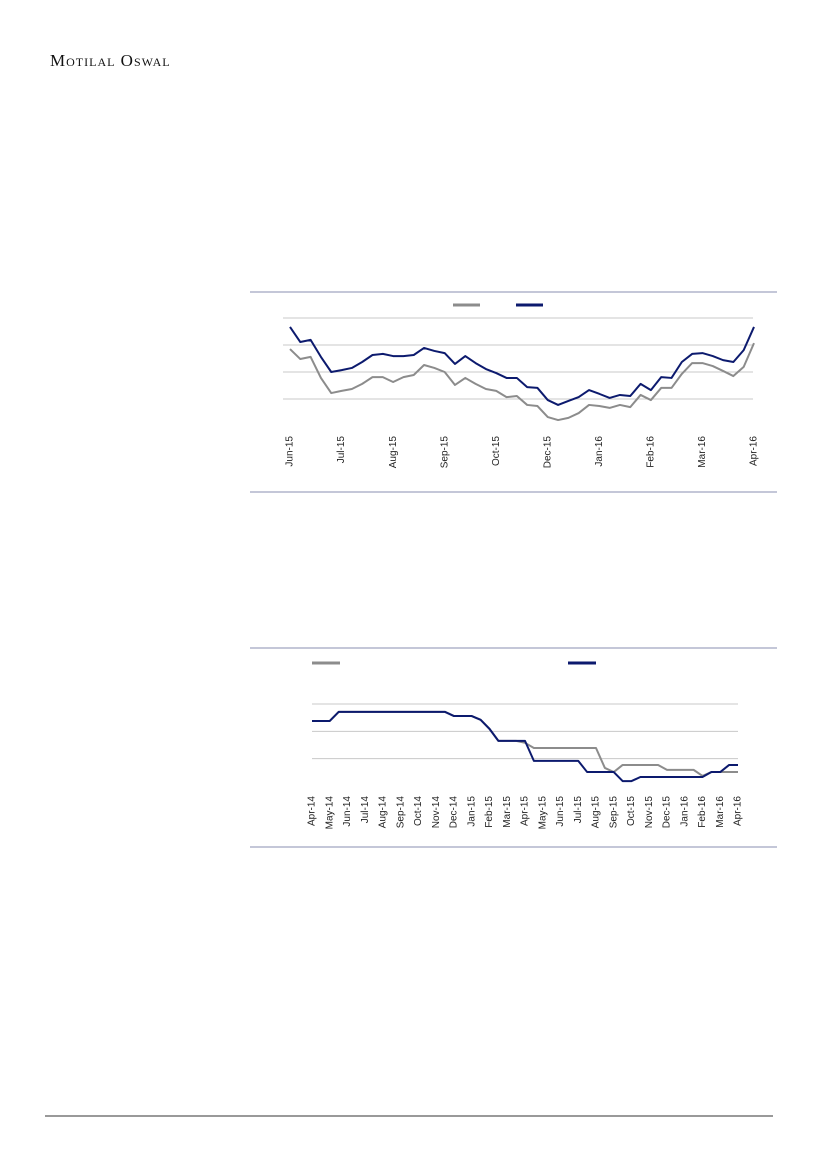  What do you see at coordinates (507, 812) in the screenshot?
I see `x-tick-label: Mar-15` at bounding box center [507, 812].